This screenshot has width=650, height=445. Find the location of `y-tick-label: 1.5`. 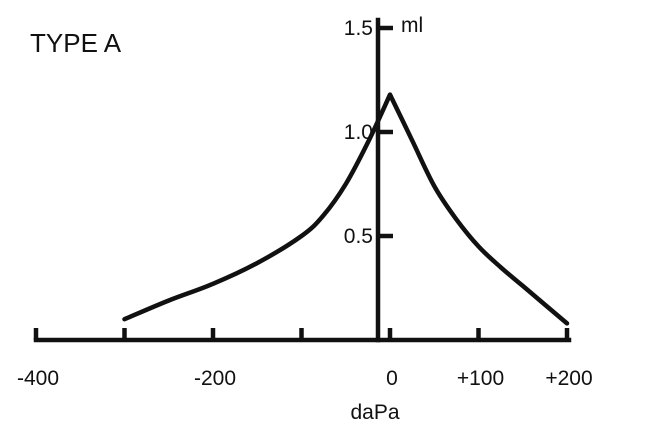

y-tick-label: 1.5 is located at coordinates (358, 28).